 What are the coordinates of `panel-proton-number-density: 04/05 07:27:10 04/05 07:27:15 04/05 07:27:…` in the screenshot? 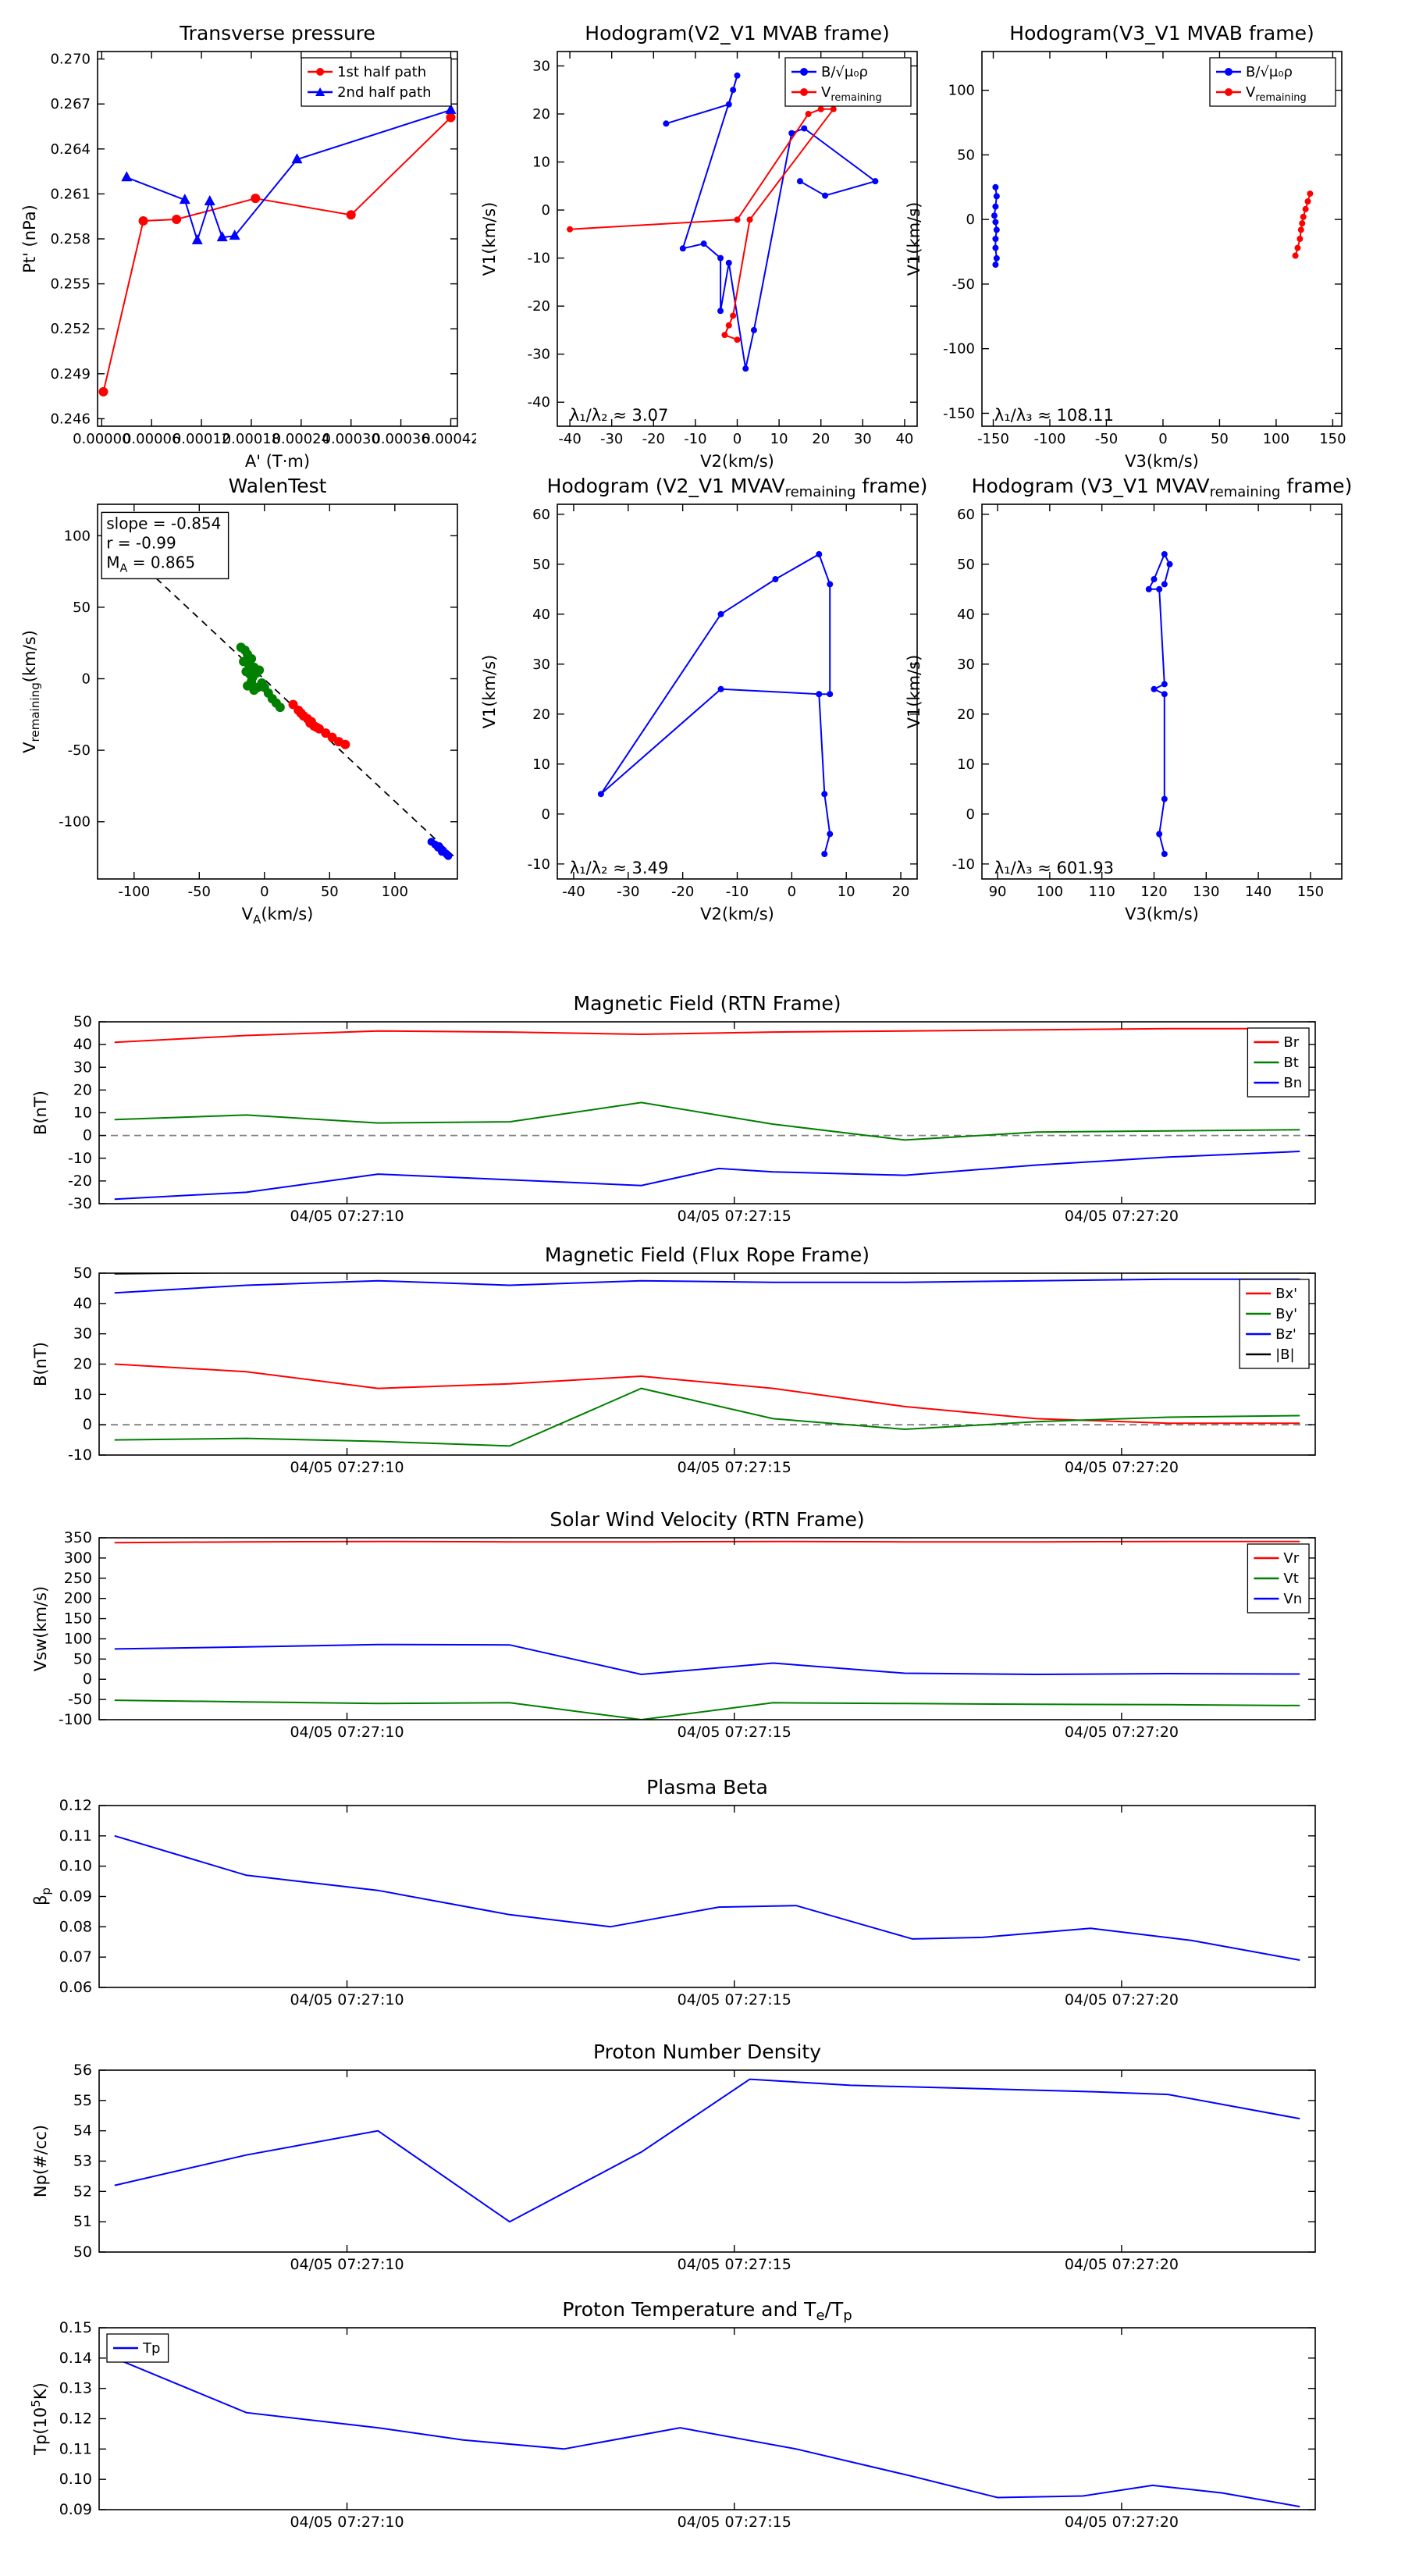 It's located at (678, 2157).